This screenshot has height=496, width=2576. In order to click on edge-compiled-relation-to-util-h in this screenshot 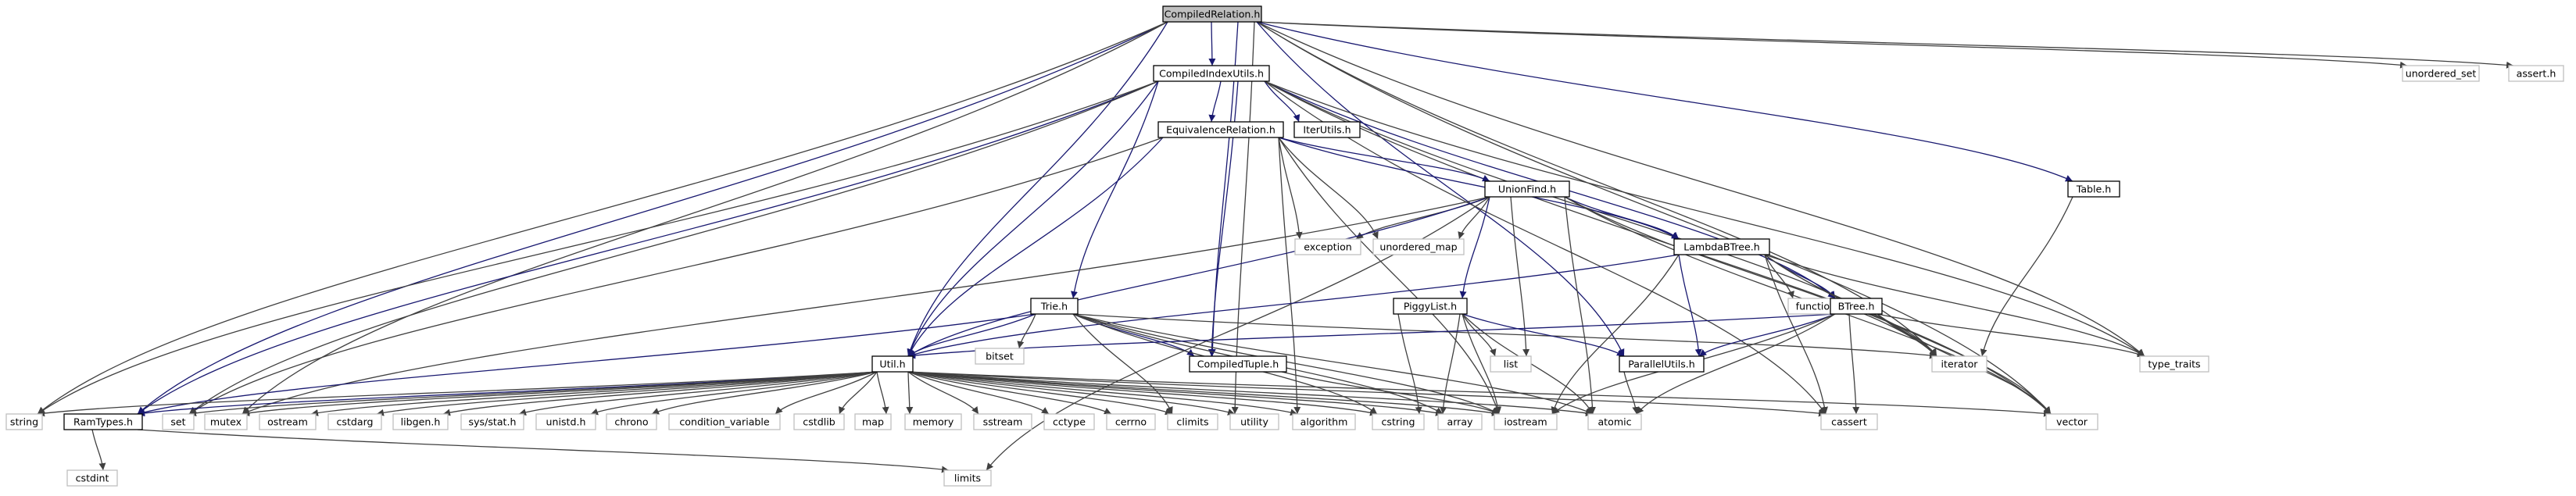, I will do `click(1037, 189)`.